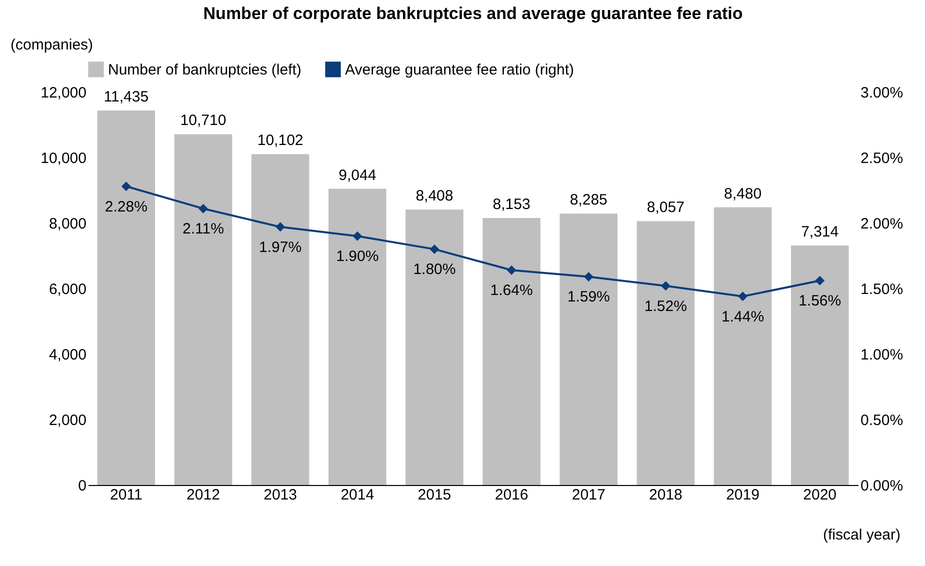  I want to click on x-tick-label: 2012, so click(203, 495).